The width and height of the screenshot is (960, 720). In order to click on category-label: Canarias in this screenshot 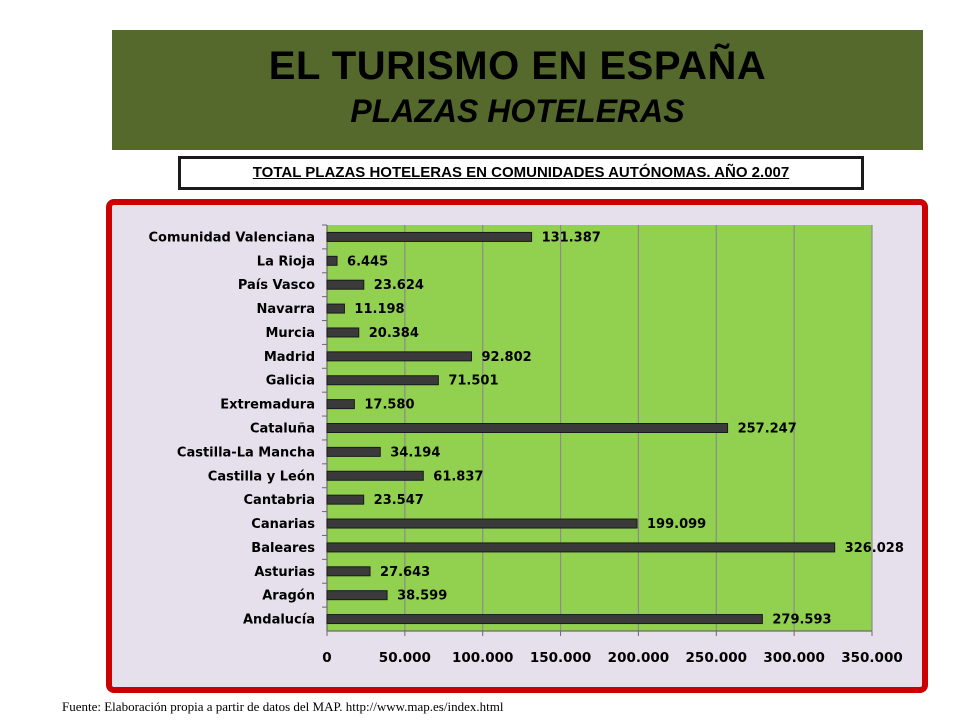, I will do `click(283, 524)`.